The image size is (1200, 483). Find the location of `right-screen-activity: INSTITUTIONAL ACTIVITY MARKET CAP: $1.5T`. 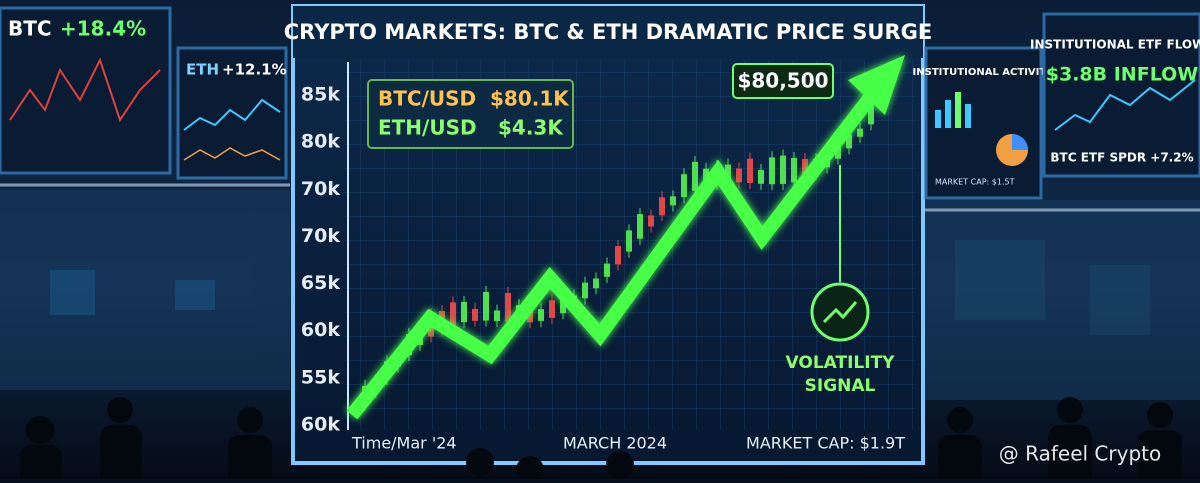

right-screen-activity: INSTITUTIONAL ACTIVITY MARKET CAP: $1.5T is located at coordinates (984, 123).